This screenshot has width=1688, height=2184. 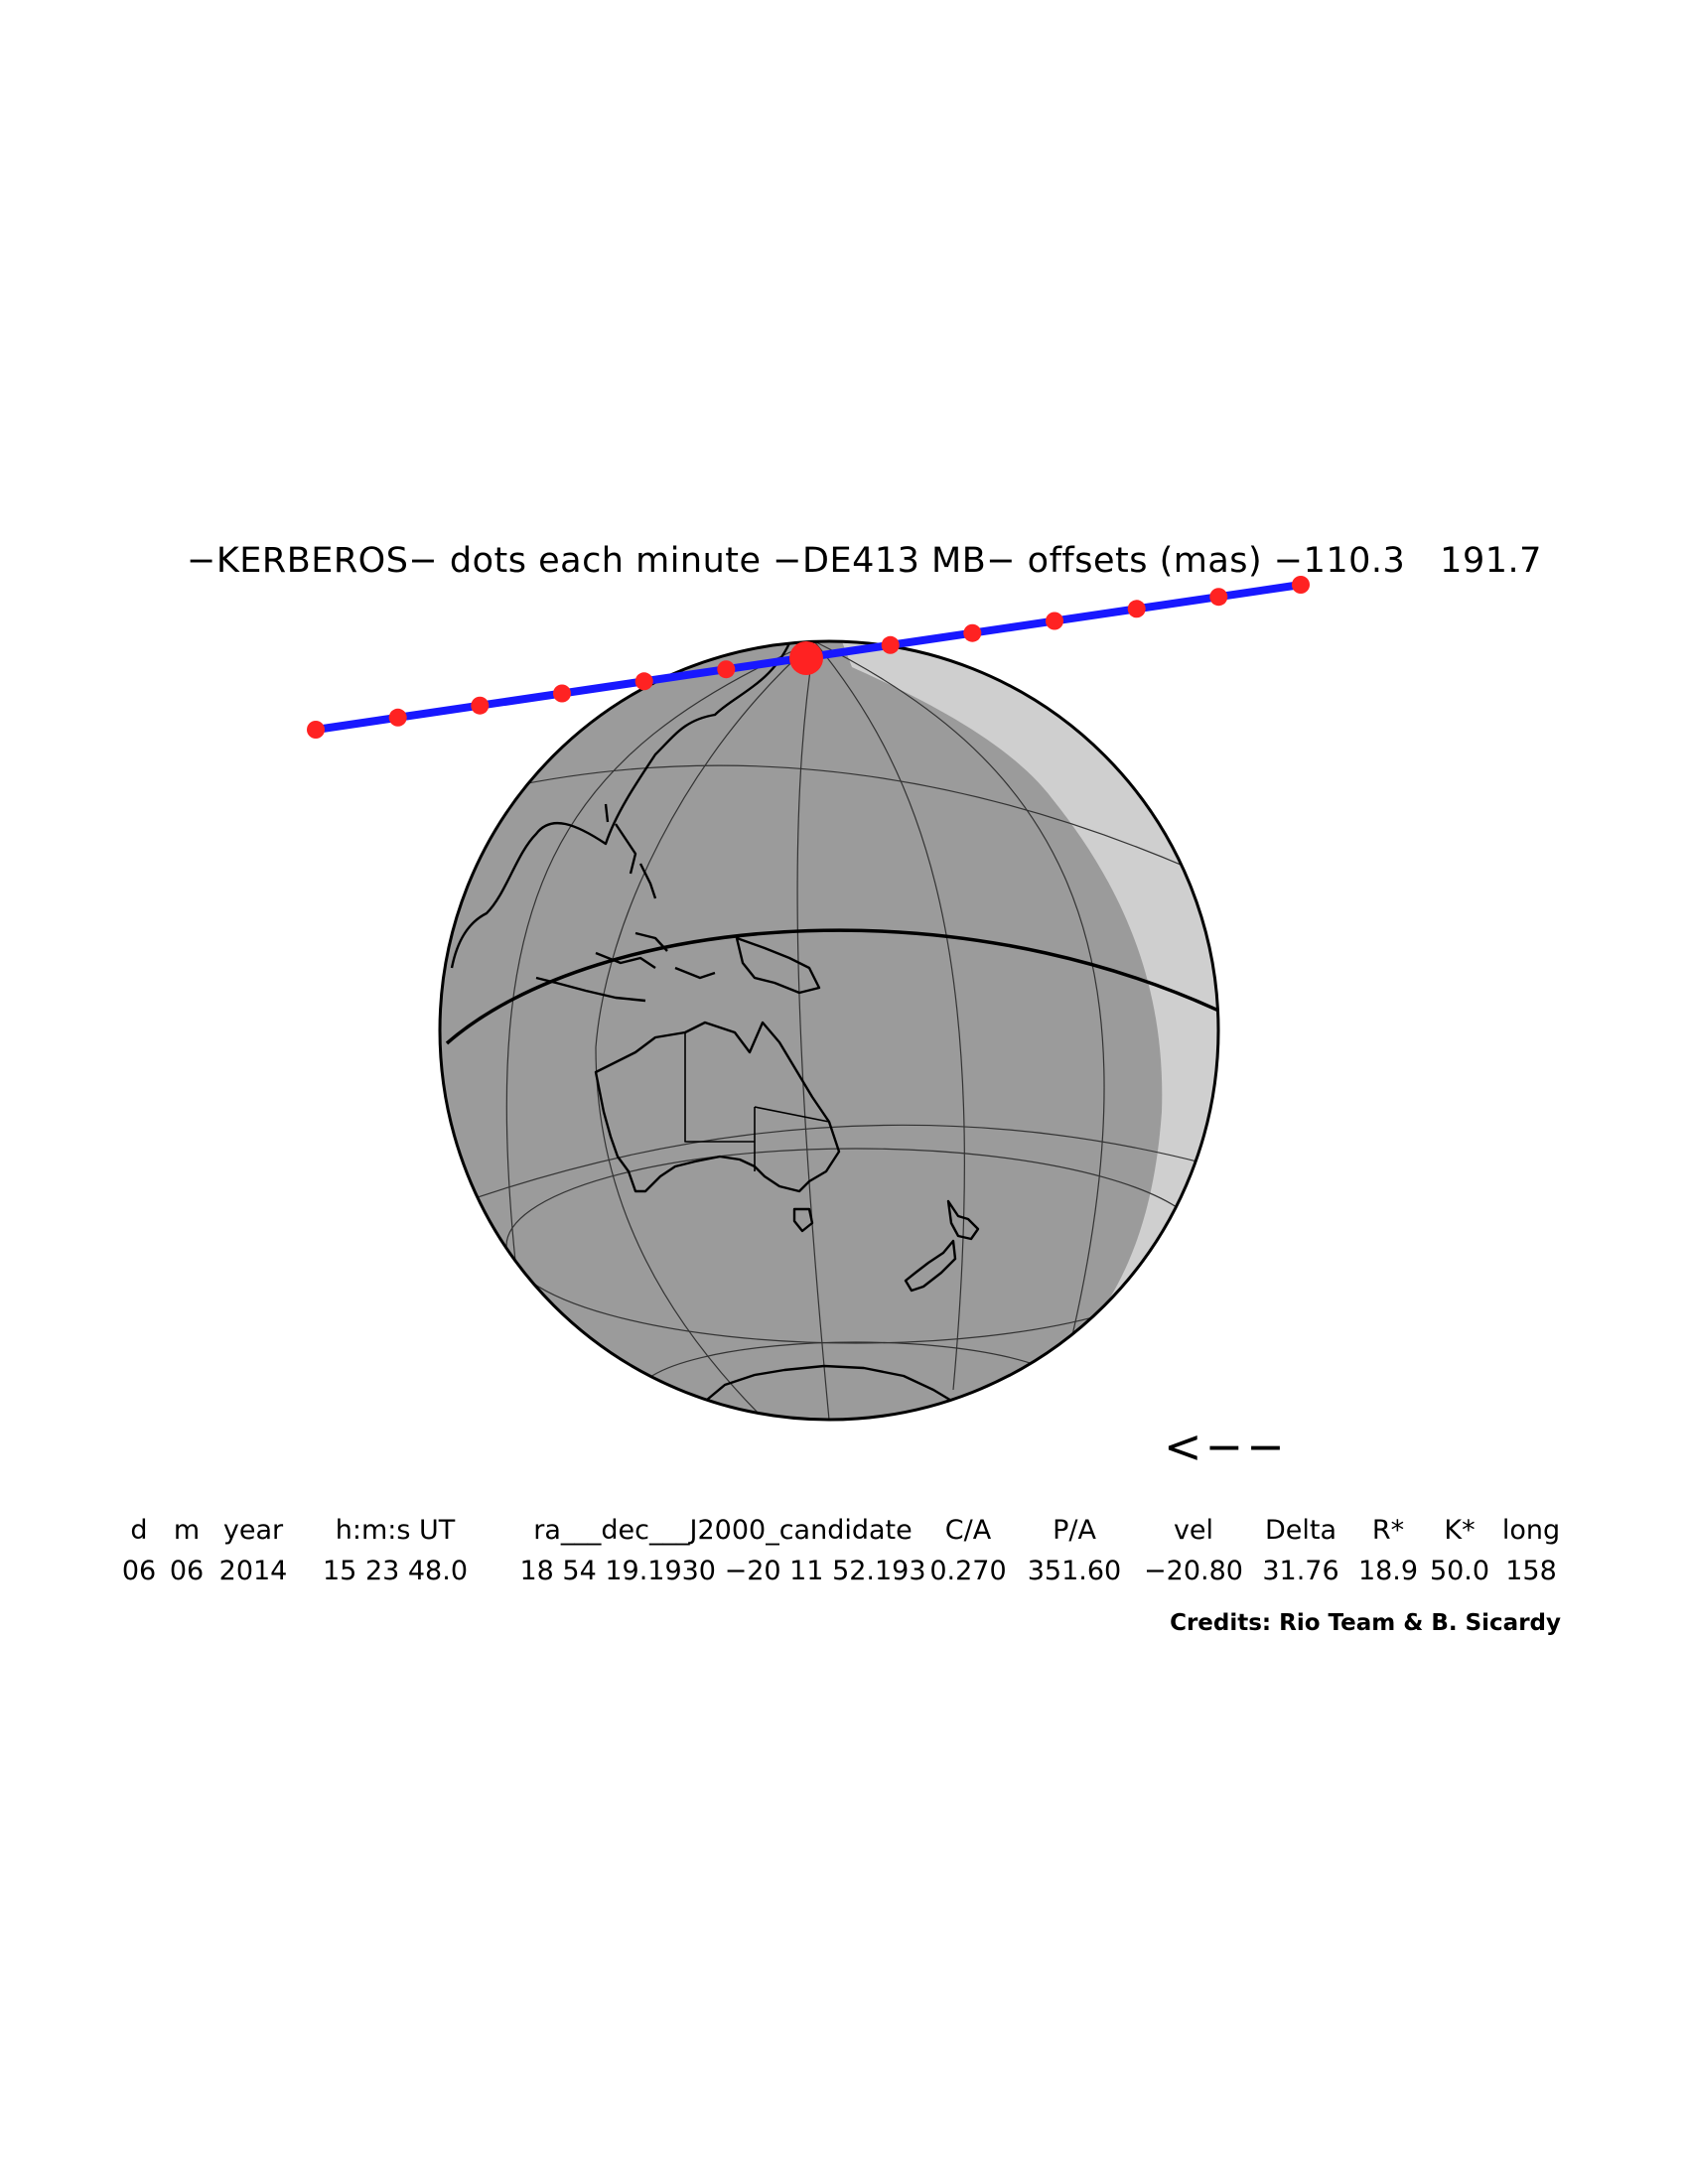 I want to click on table-value-cell: 18 54 19.1930 −20 11 52.193, so click(x=722, y=1571).